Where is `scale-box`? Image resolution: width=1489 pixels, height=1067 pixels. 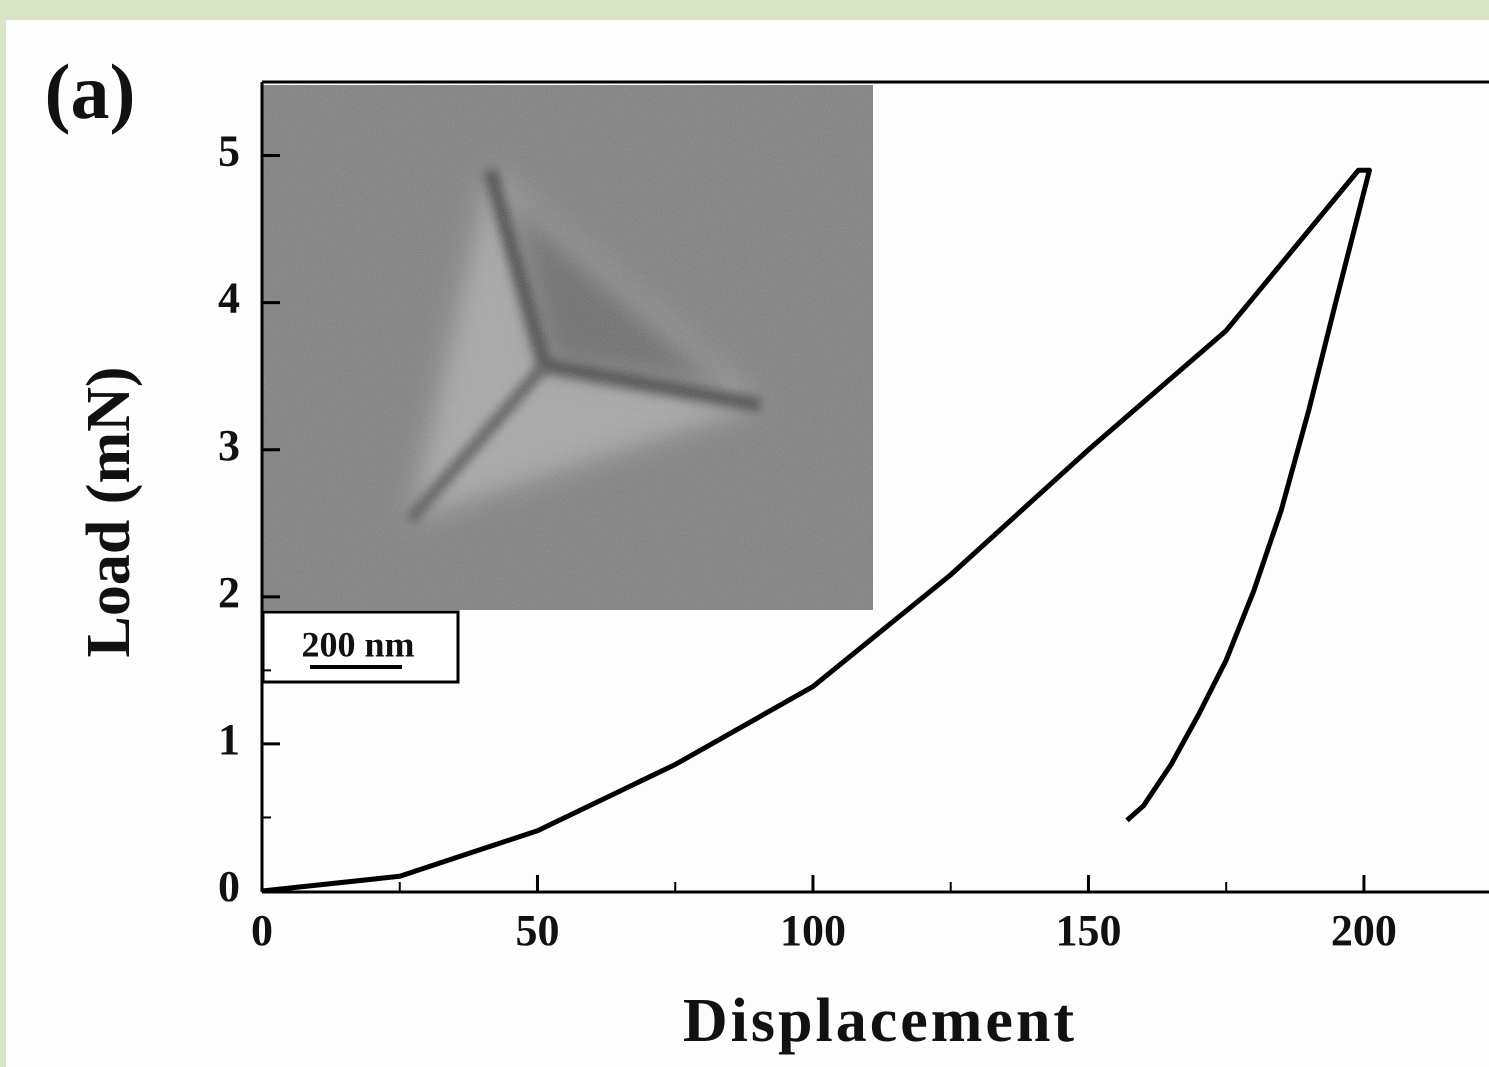
scale-box is located at coordinates (360, 647).